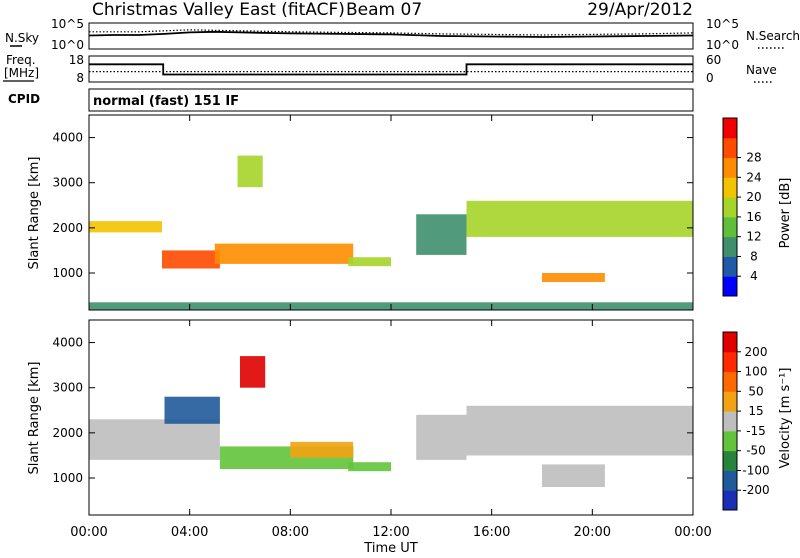  What do you see at coordinates (756, 372) in the screenshot?
I see `colorbar-tick-label: 100` at bounding box center [756, 372].